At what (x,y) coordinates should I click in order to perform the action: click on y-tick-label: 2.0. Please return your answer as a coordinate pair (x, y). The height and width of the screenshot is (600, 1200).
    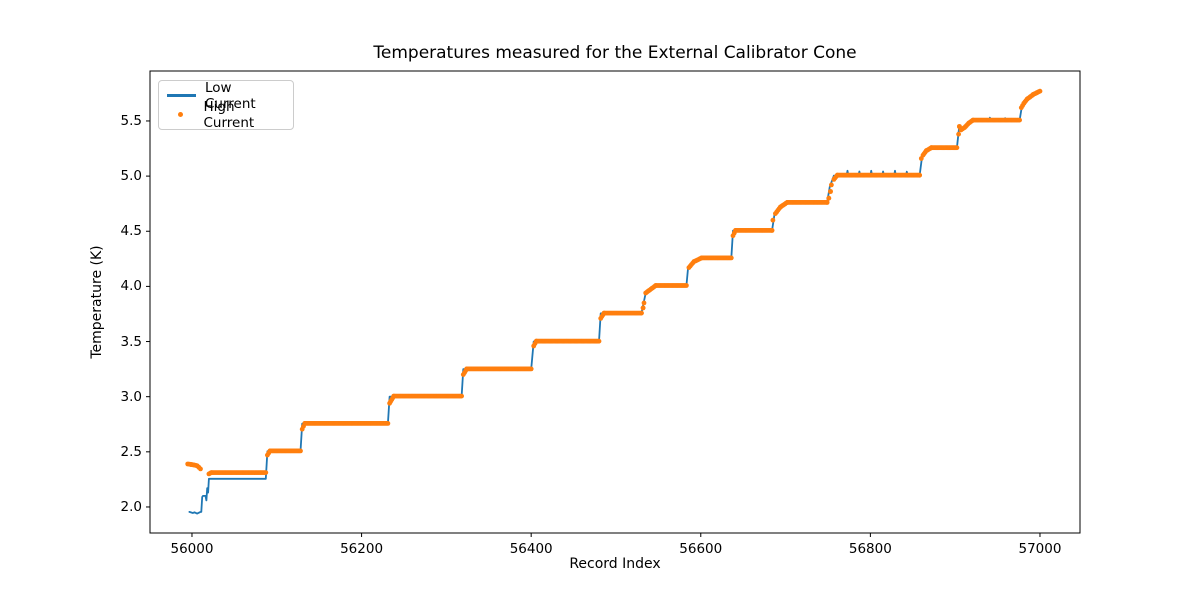
    Looking at the image, I should click on (131, 506).